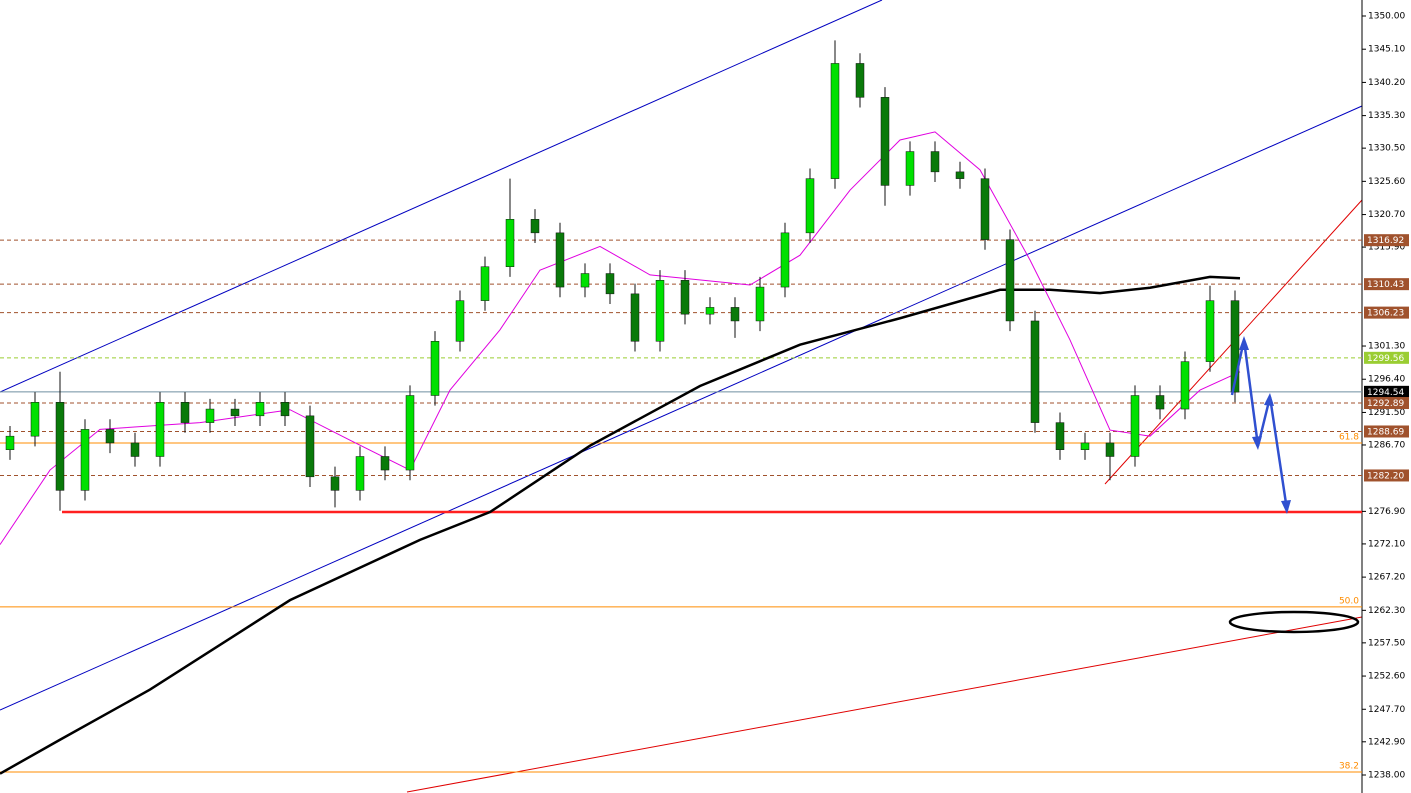 The image size is (1411, 793). What do you see at coordinates (1386, 544) in the screenshot?
I see `y-tick-label: 1272.10` at bounding box center [1386, 544].